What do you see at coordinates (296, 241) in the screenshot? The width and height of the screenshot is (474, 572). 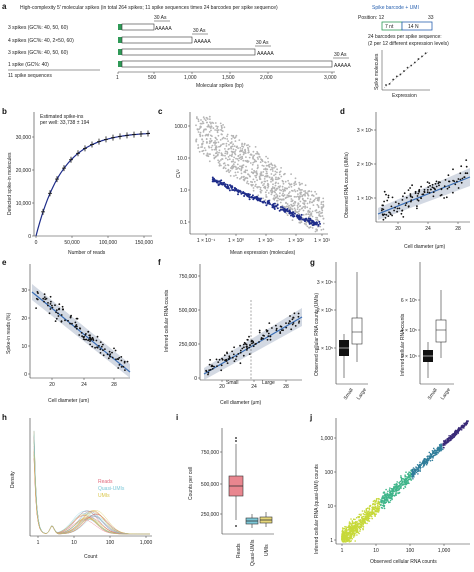 I see `x-tick-label: 1 × 10²` at bounding box center [296, 241].